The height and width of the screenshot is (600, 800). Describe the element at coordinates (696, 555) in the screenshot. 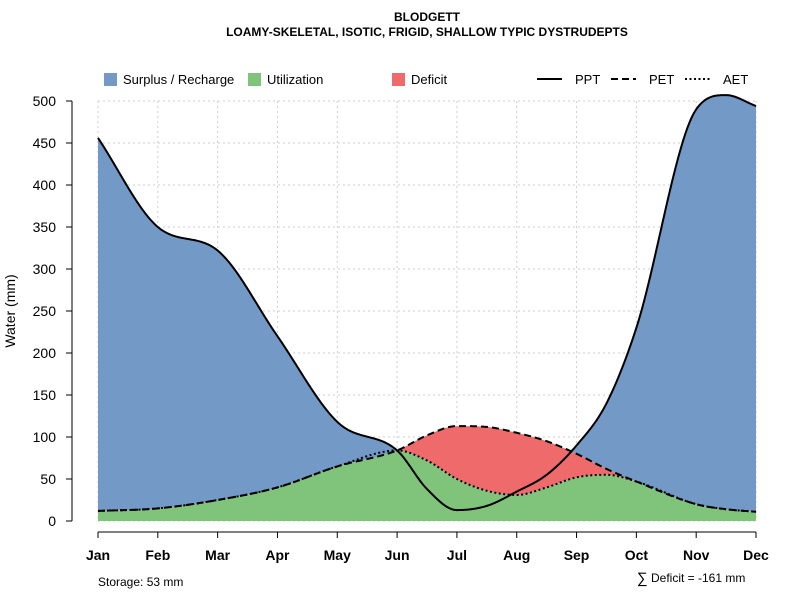

I see `x-tick-label: Nov` at that location.